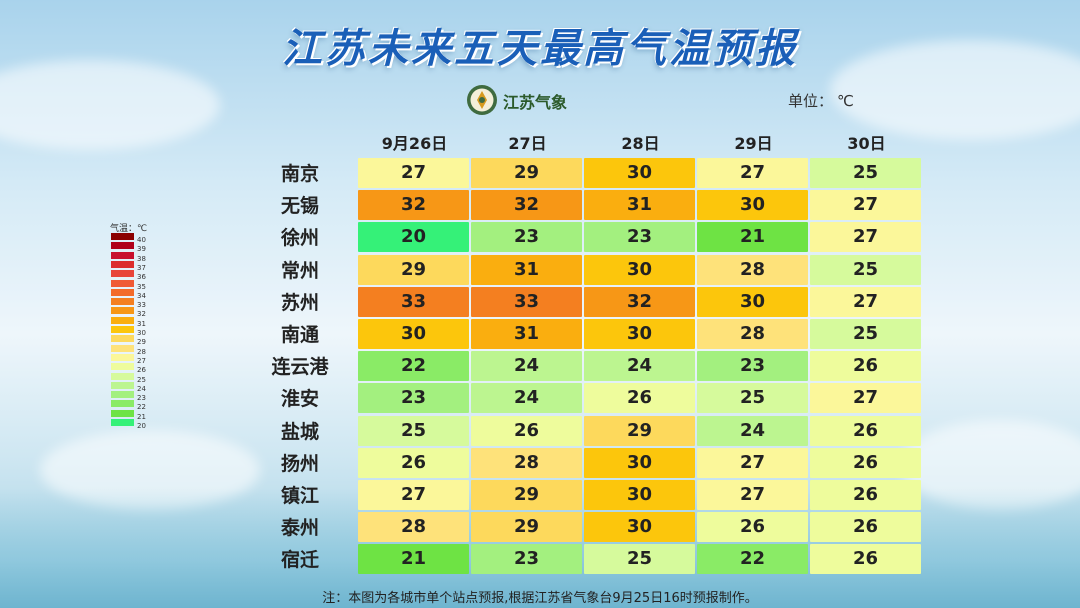 Image resolution: width=1080 pixels, height=608 pixels. I want to click on legend-label: 37, so click(141, 267).